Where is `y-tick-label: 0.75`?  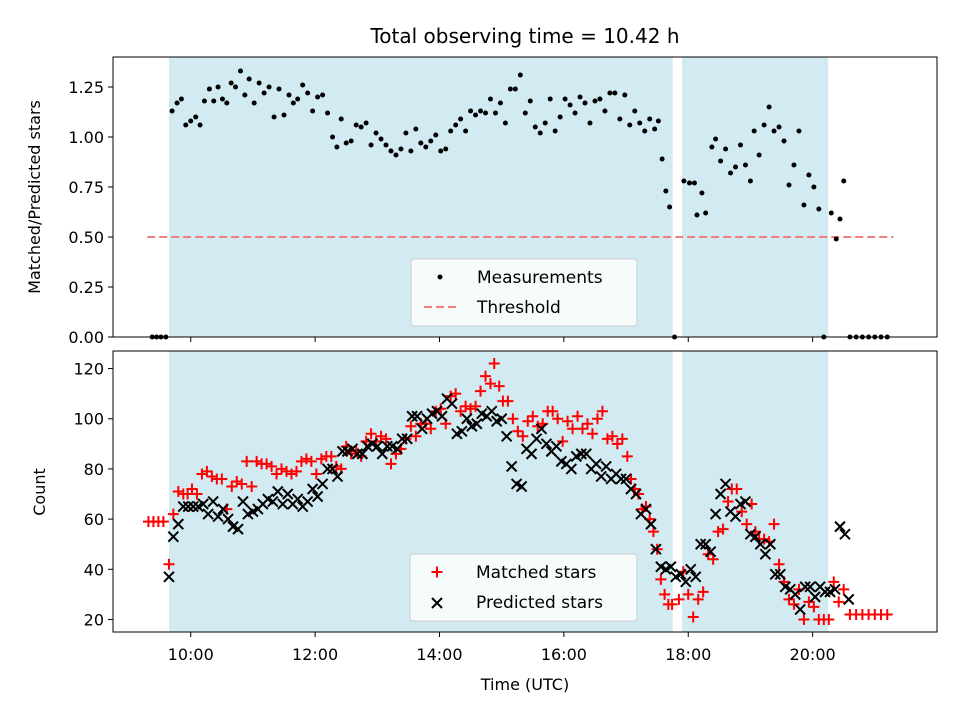
y-tick-label: 0.75 is located at coordinates (86, 187).